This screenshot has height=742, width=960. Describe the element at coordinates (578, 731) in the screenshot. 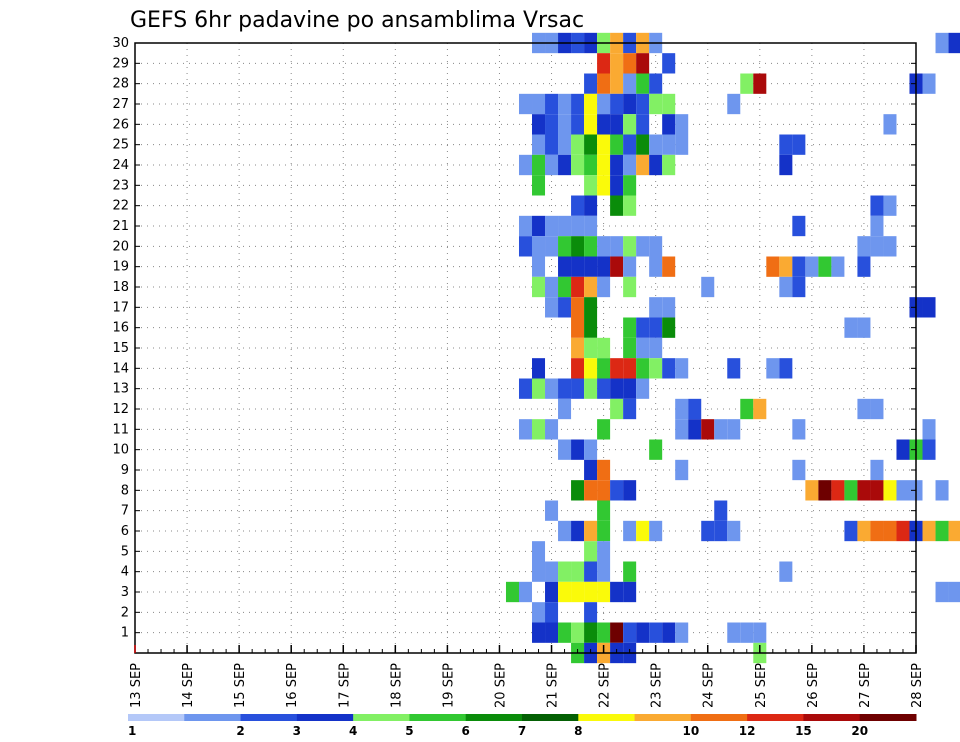

I see `colorbar-label: 8` at that location.